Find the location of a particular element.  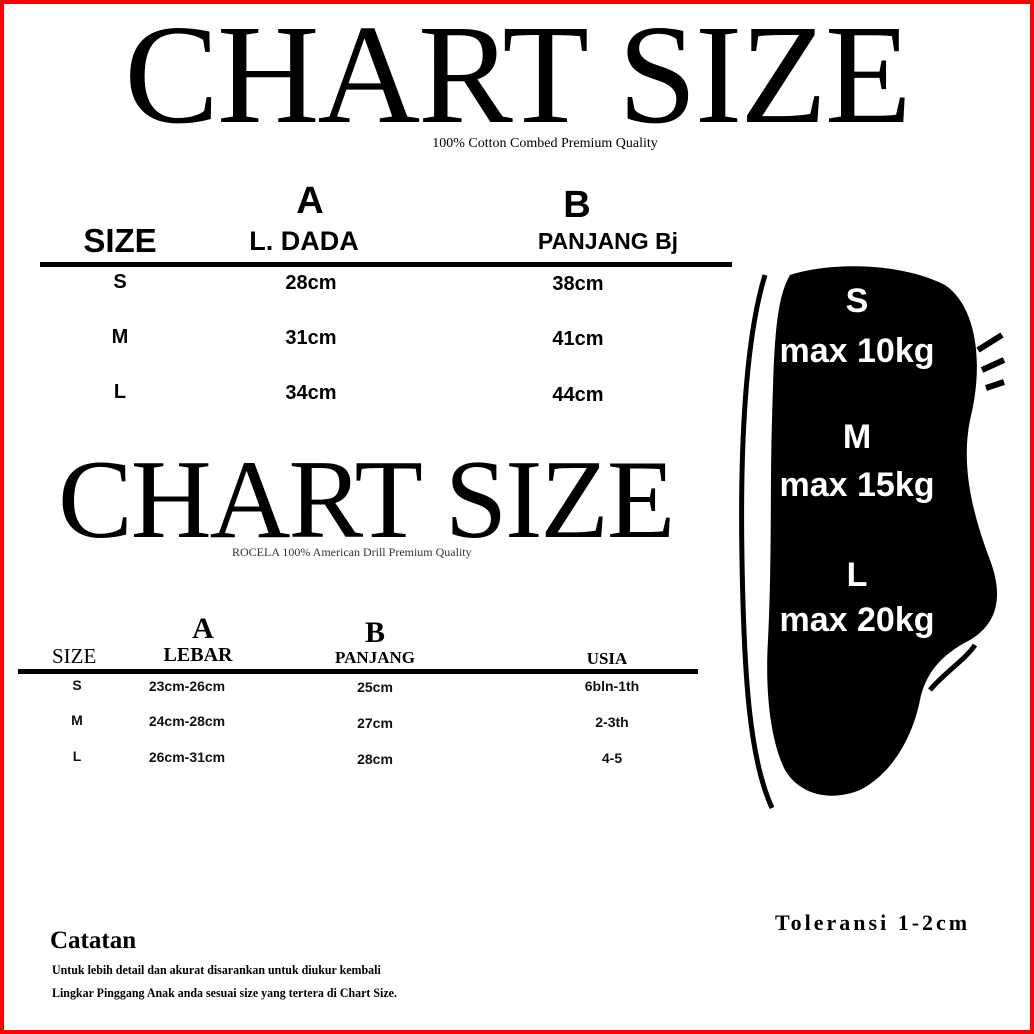

row-m-a: 24cm-28cm is located at coordinates (187, 721).